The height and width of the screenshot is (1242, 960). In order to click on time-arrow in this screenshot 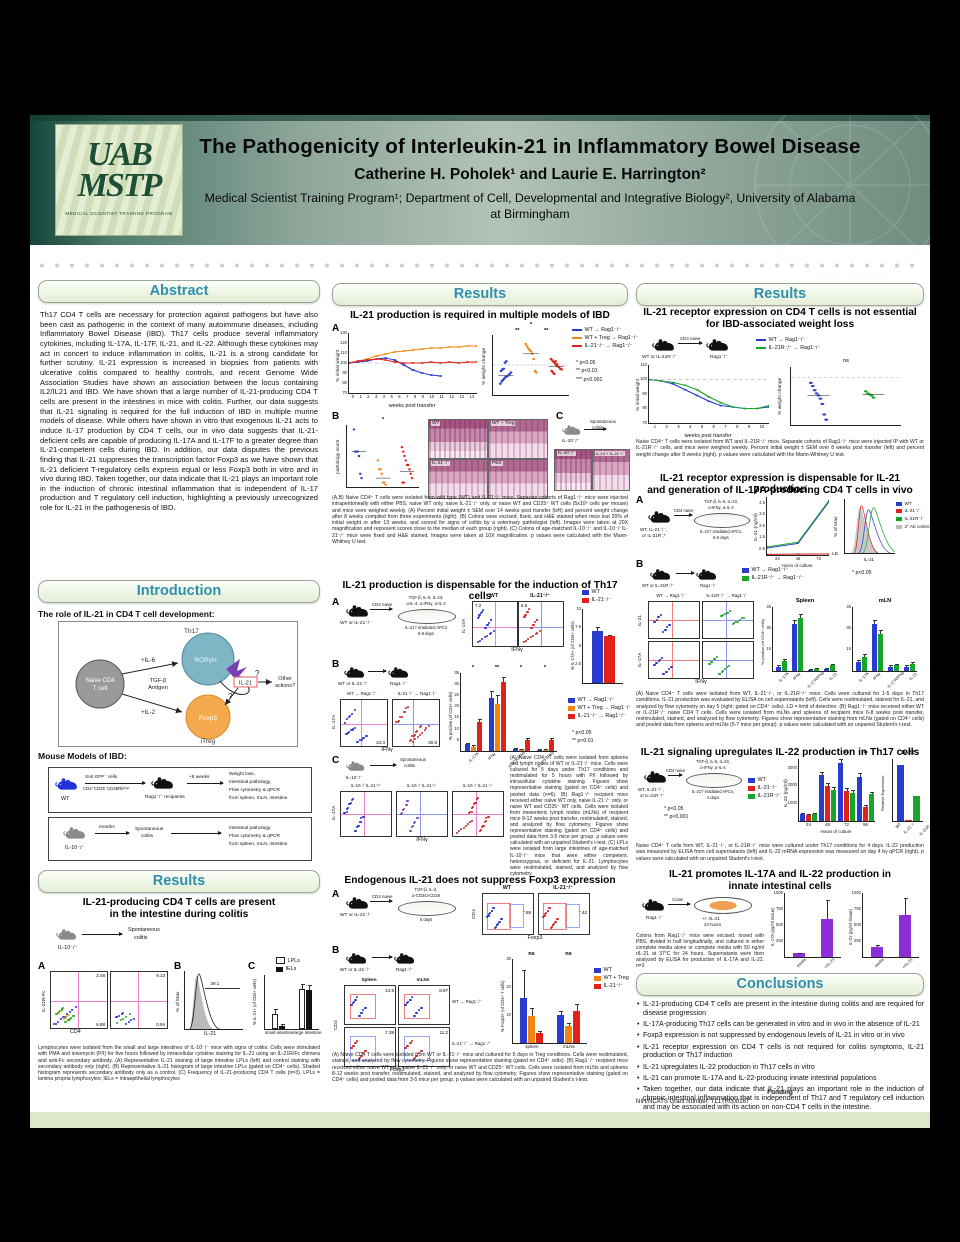, I will do `click(205, 782)`.